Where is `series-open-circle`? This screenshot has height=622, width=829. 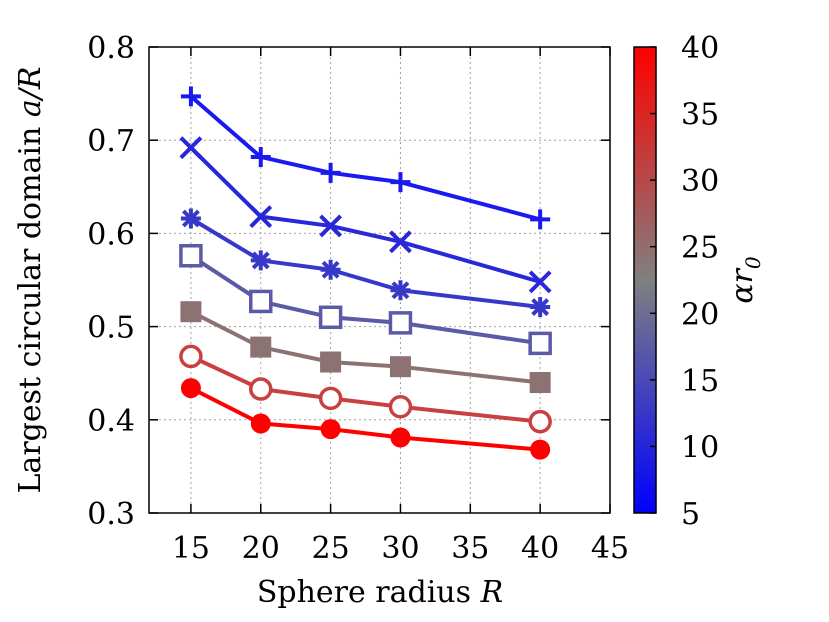 series-open-circle is located at coordinates (365, 389).